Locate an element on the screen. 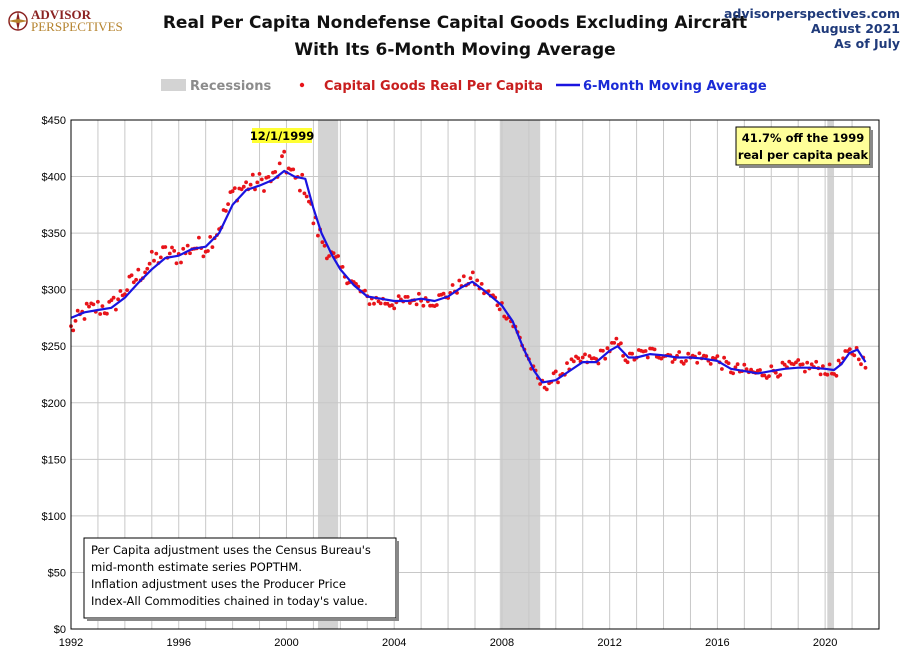 This screenshot has width=910, height=661. site-url: advisorperspectives.com is located at coordinates (812, 13).